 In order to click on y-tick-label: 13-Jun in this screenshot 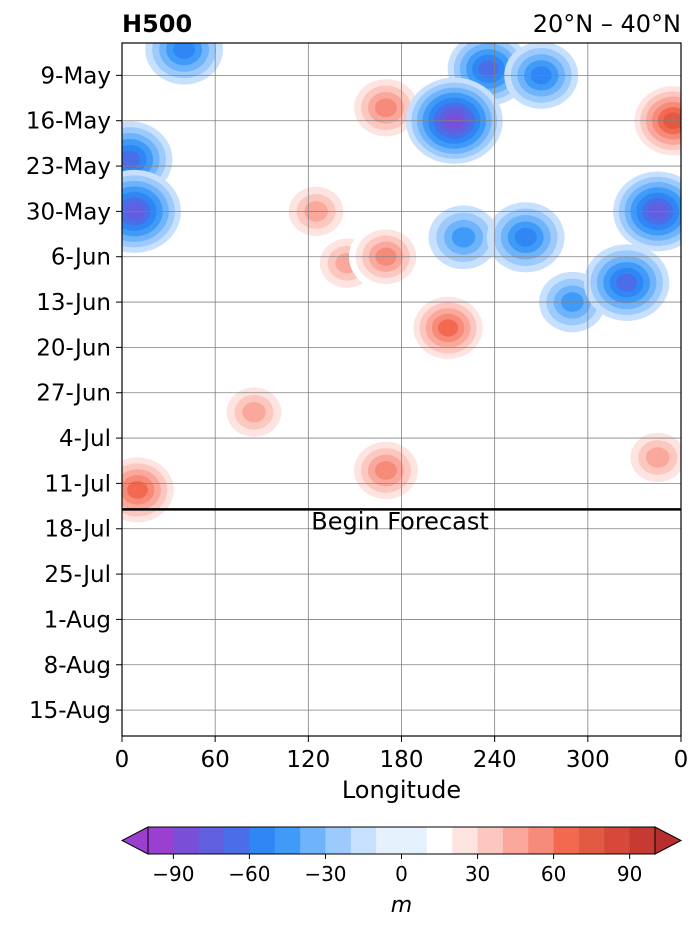, I will do `click(73, 303)`.